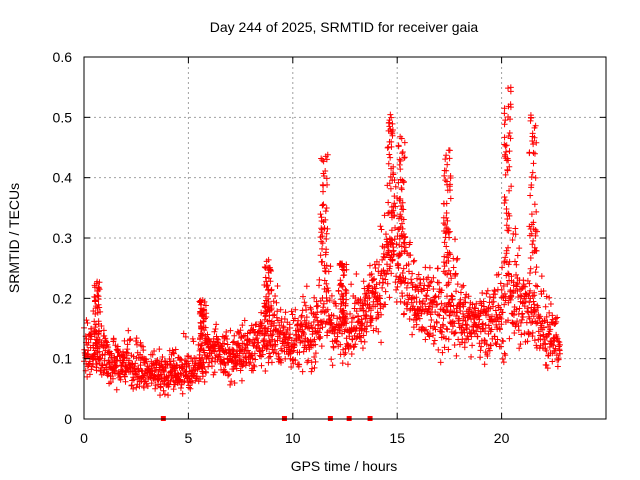 This screenshot has height=480, width=640. Describe the element at coordinates (63, 359) in the screenshot. I see `y-tick-label: 0.1` at that location.